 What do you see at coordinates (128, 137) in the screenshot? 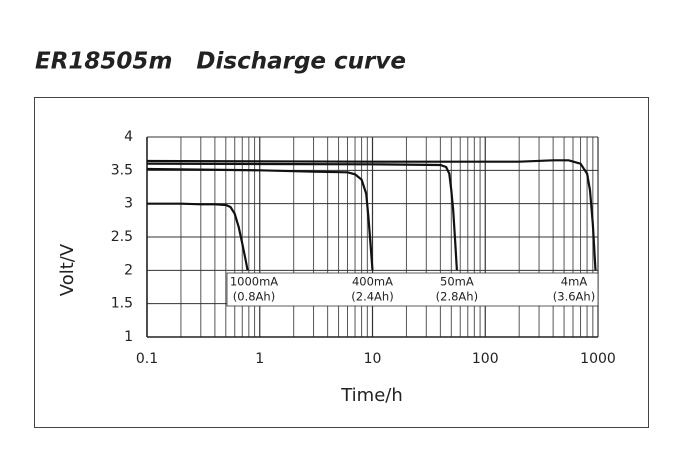
I see `y-tick-label: 4` at bounding box center [128, 137].